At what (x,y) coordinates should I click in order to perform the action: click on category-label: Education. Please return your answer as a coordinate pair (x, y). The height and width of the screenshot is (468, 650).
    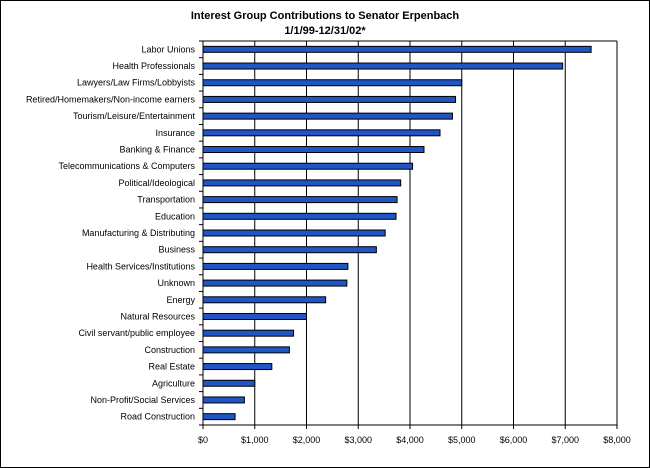
    Looking at the image, I should click on (175, 216).